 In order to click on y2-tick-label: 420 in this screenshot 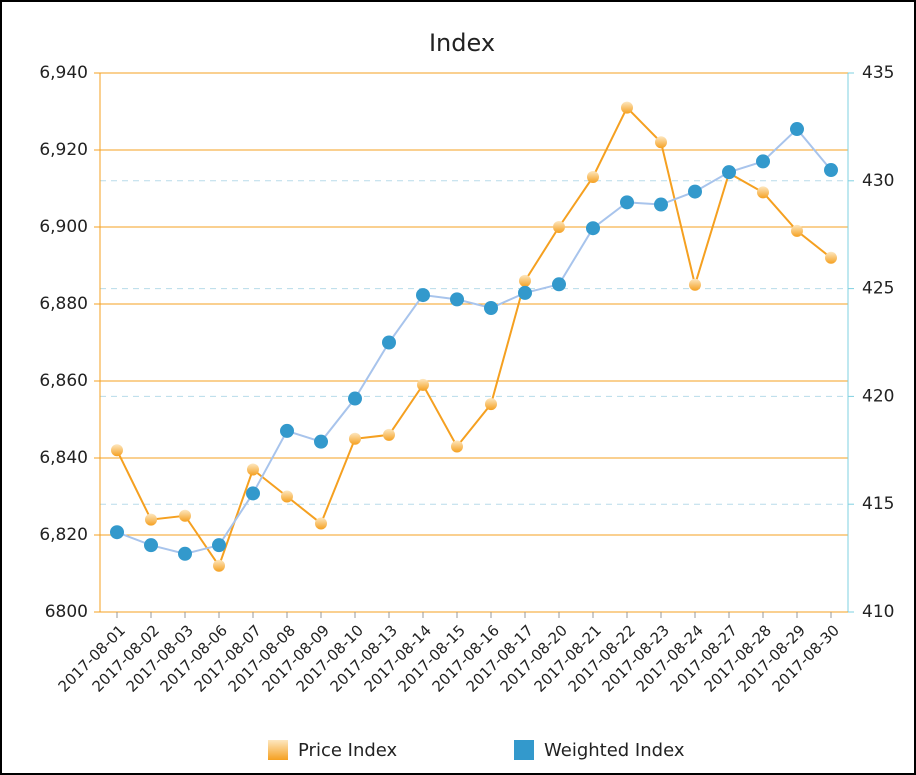, I will do `click(878, 396)`.